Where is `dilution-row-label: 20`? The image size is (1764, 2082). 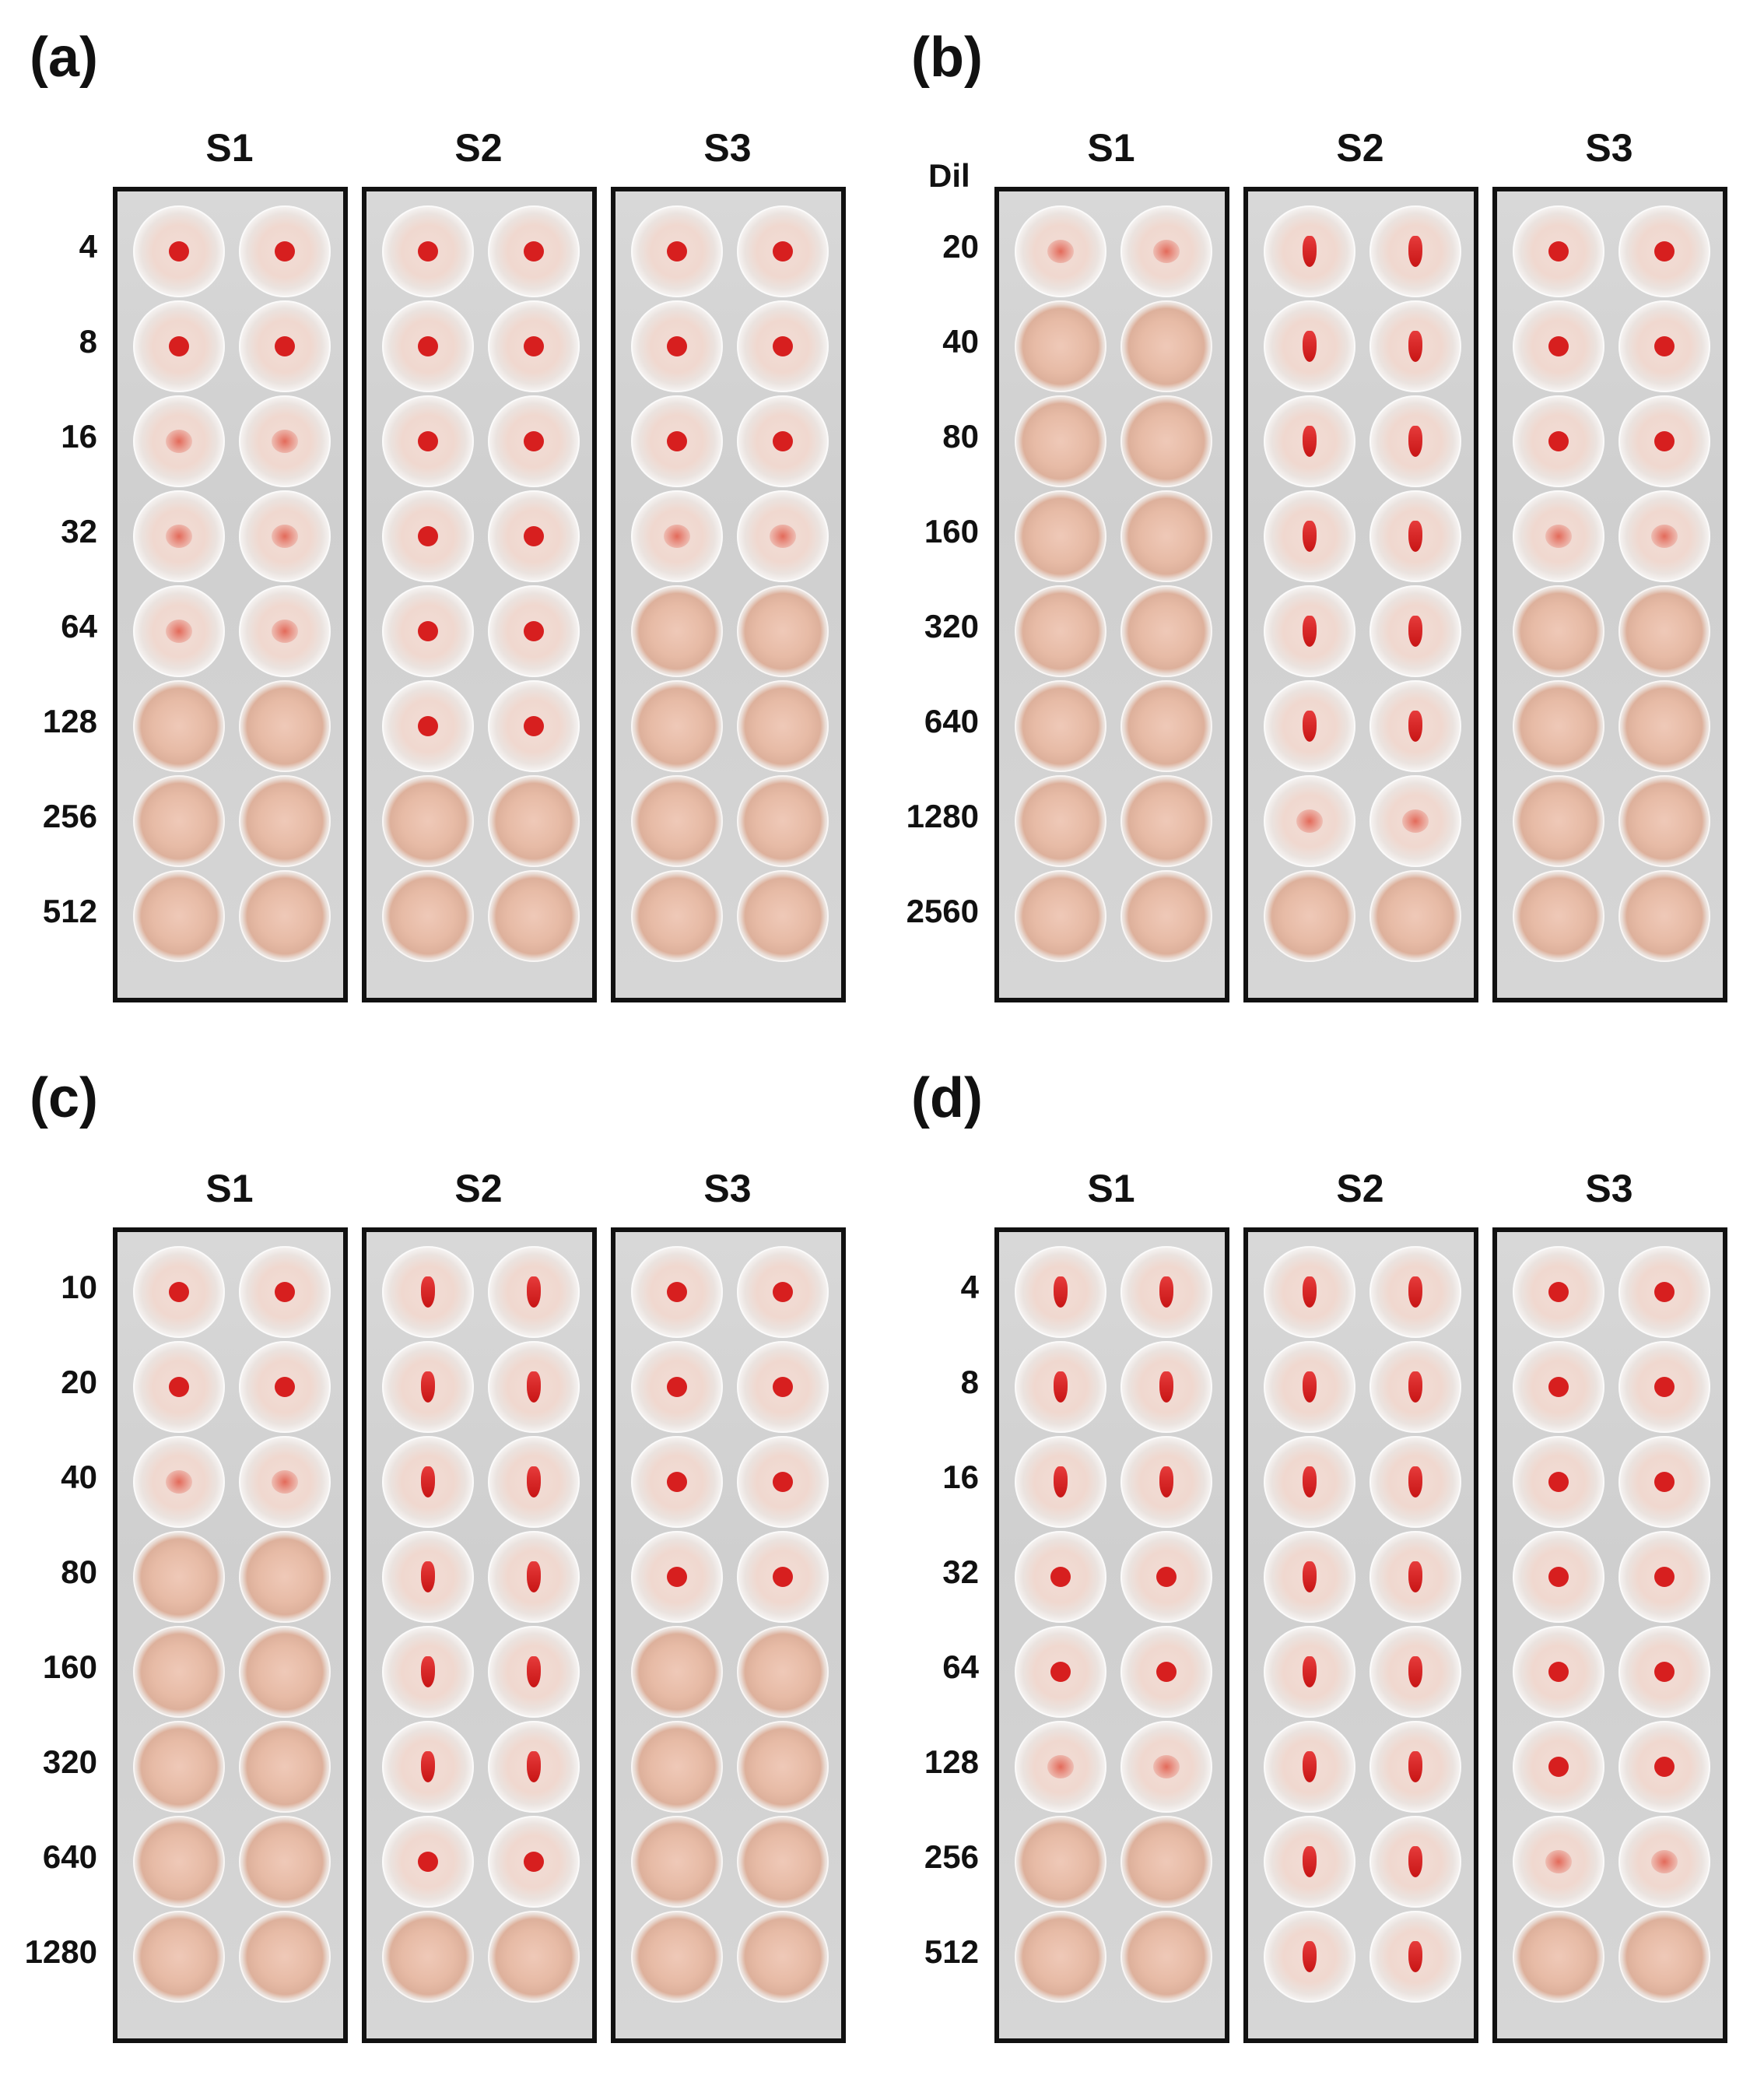
dilution-row-label: 20 is located at coordinates (960, 246).